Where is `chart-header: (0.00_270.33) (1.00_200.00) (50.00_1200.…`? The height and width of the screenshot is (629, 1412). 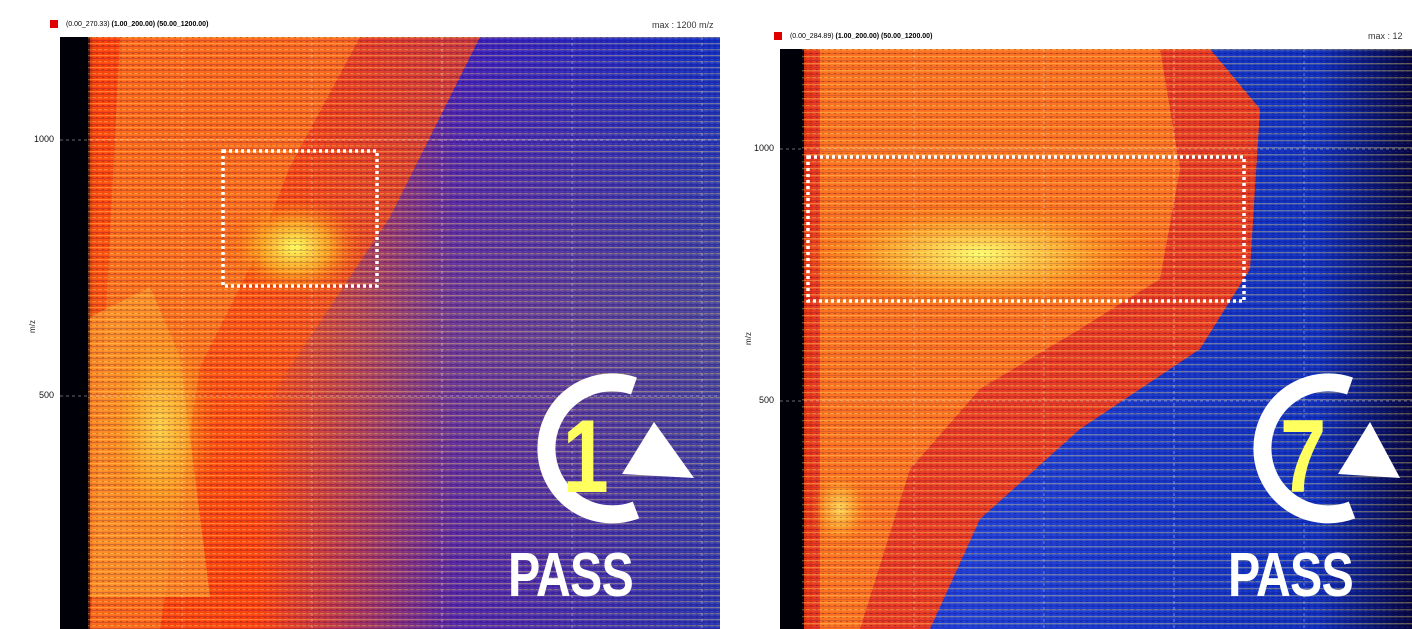 chart-header: (0.00_270.33) (1.00_200.00) (50.00_1200.… is located at coordinates (129, 24).